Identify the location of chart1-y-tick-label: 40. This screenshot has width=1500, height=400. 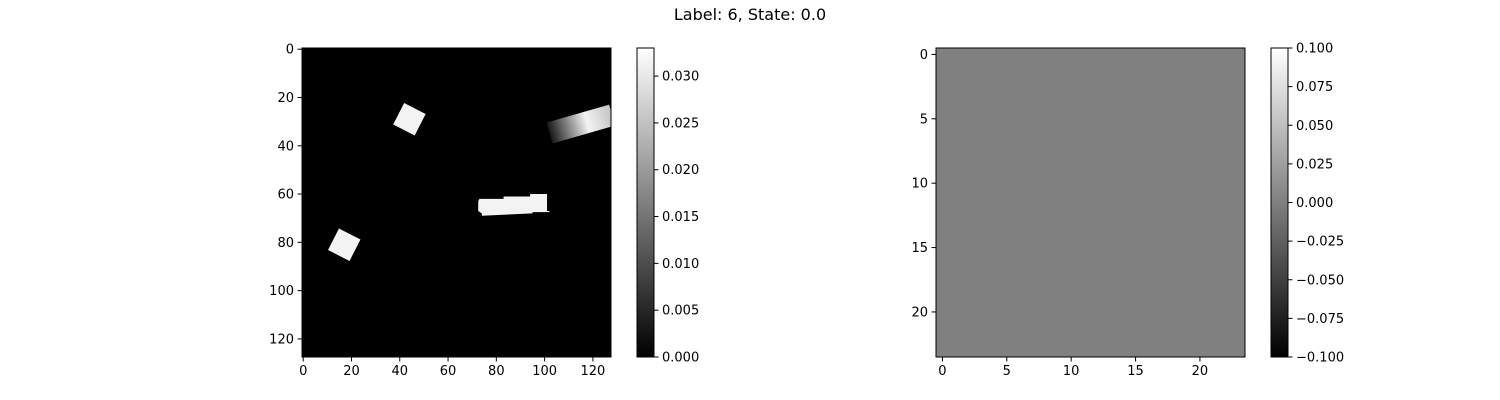
(285, 146).